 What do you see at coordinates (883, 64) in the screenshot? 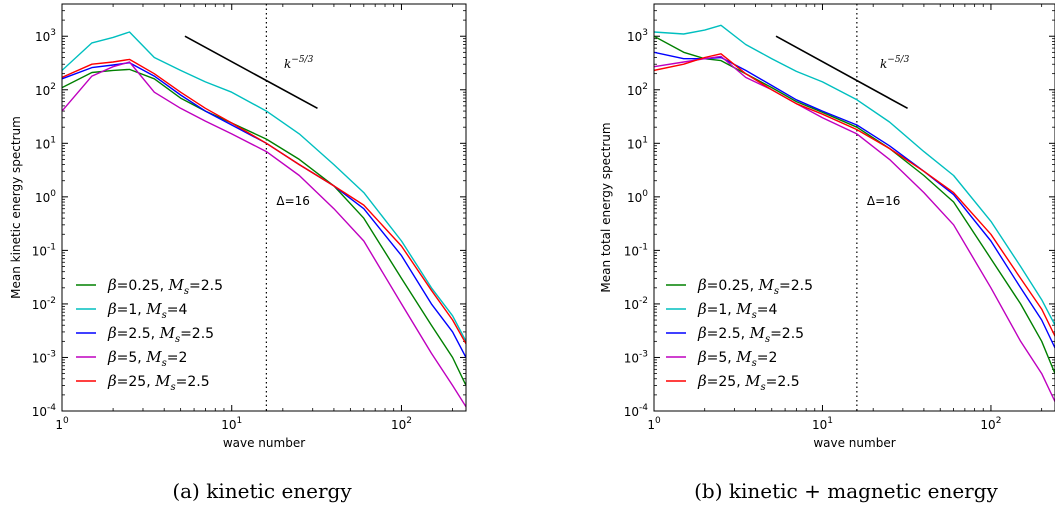
I see `slope-label-base: k` at bounding box center [883, 64].